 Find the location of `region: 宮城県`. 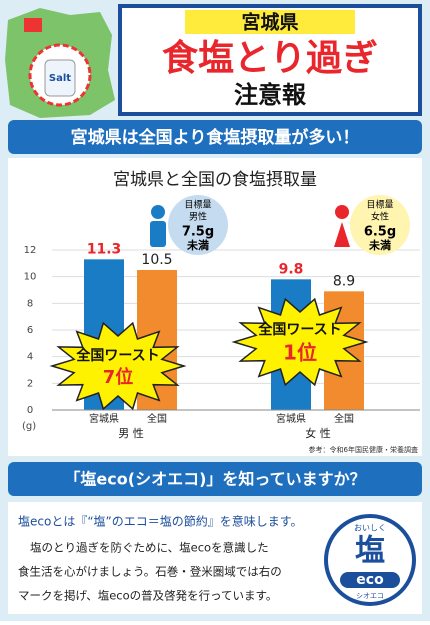

region: 宮城県 is located at coordinates (269, 22).